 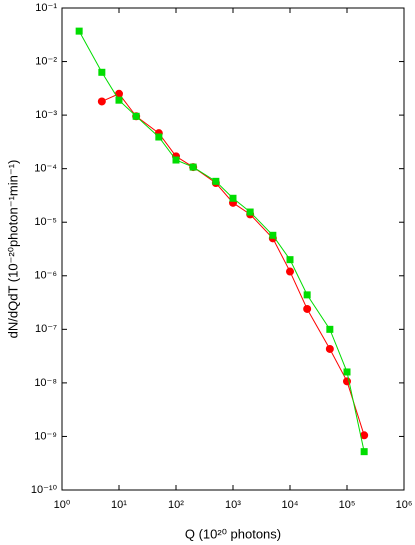 What do you see at coordinates (45, 276) in the screenshot?
I see `y-tick-label: 10⁻⁶` at bounding box center [45, 276].